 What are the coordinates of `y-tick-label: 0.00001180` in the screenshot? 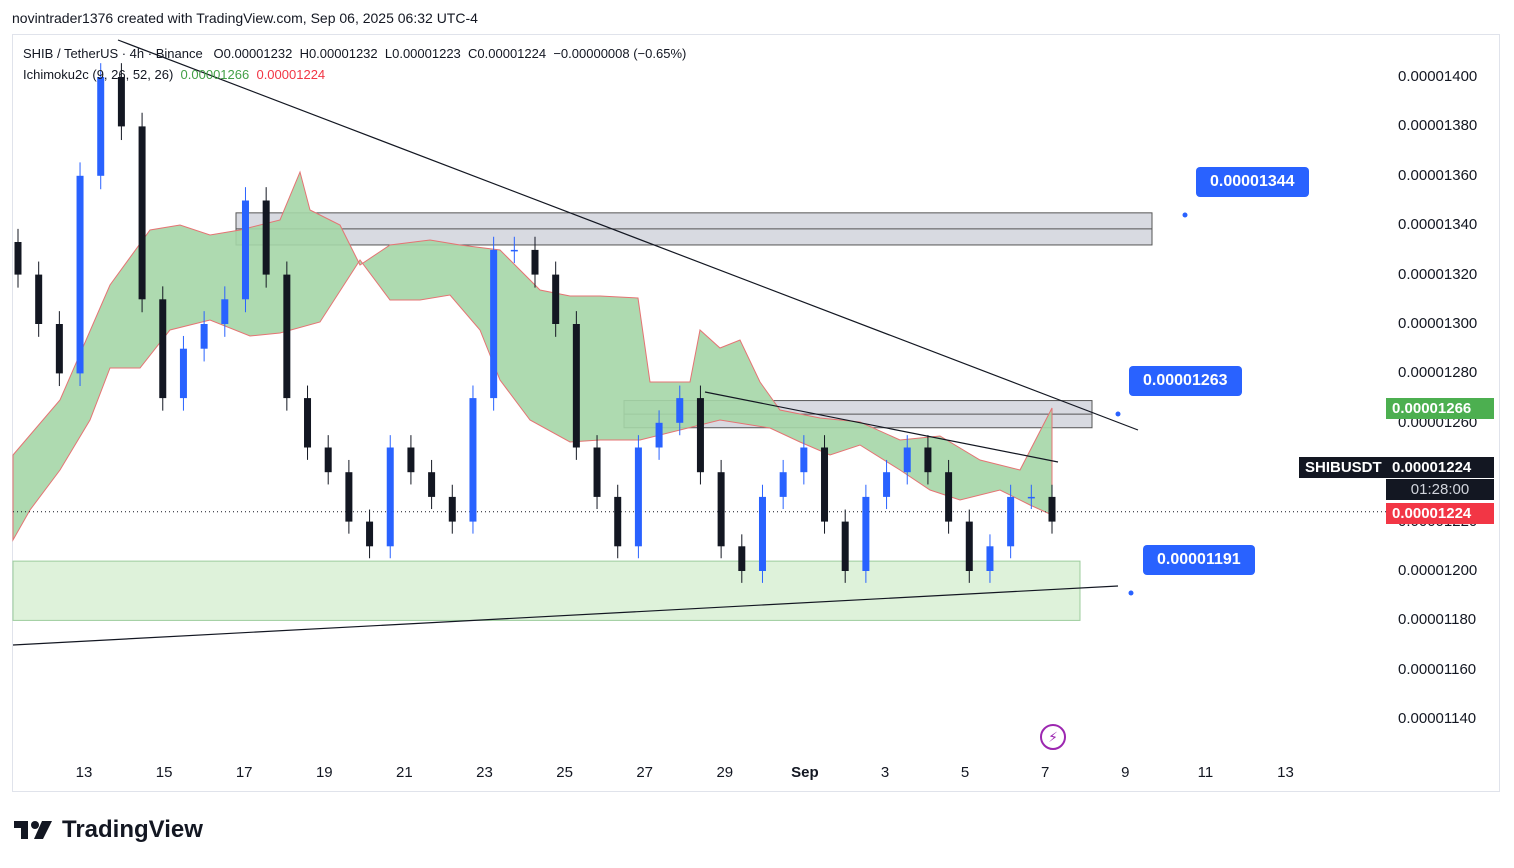 It's located at (1437, 620).